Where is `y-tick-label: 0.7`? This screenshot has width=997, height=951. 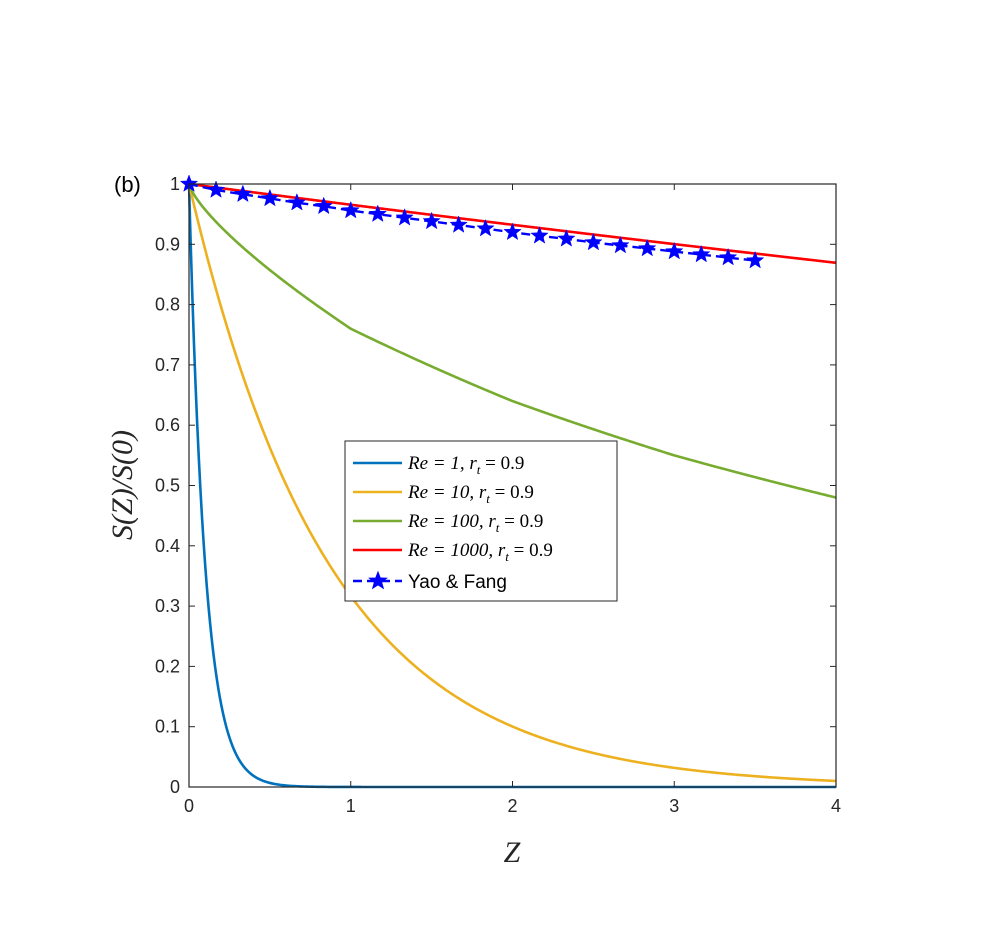 y-tick-label: 0.7 is located at coordinates (167, 365).